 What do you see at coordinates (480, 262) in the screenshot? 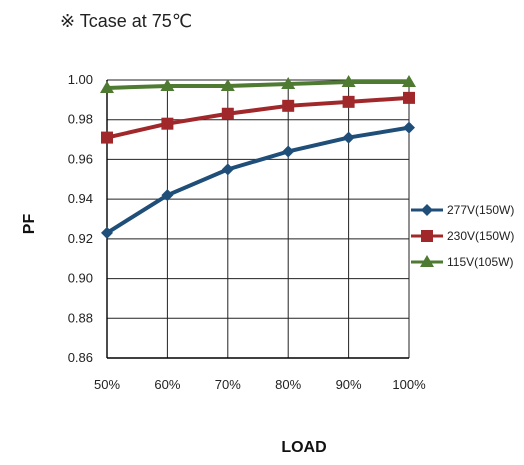
I see `legend-label: 115V(105W)` at bounding box center [480, 262].